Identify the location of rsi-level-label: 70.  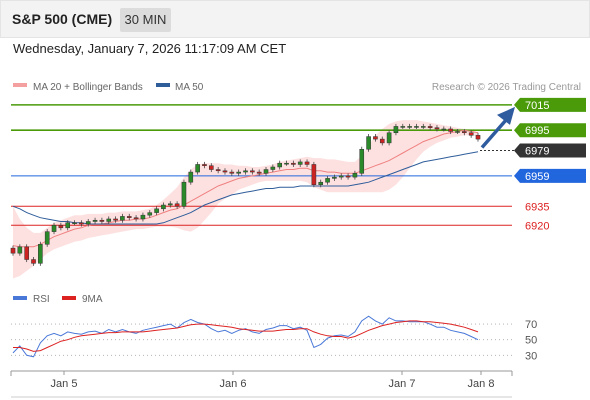
(531, 325).